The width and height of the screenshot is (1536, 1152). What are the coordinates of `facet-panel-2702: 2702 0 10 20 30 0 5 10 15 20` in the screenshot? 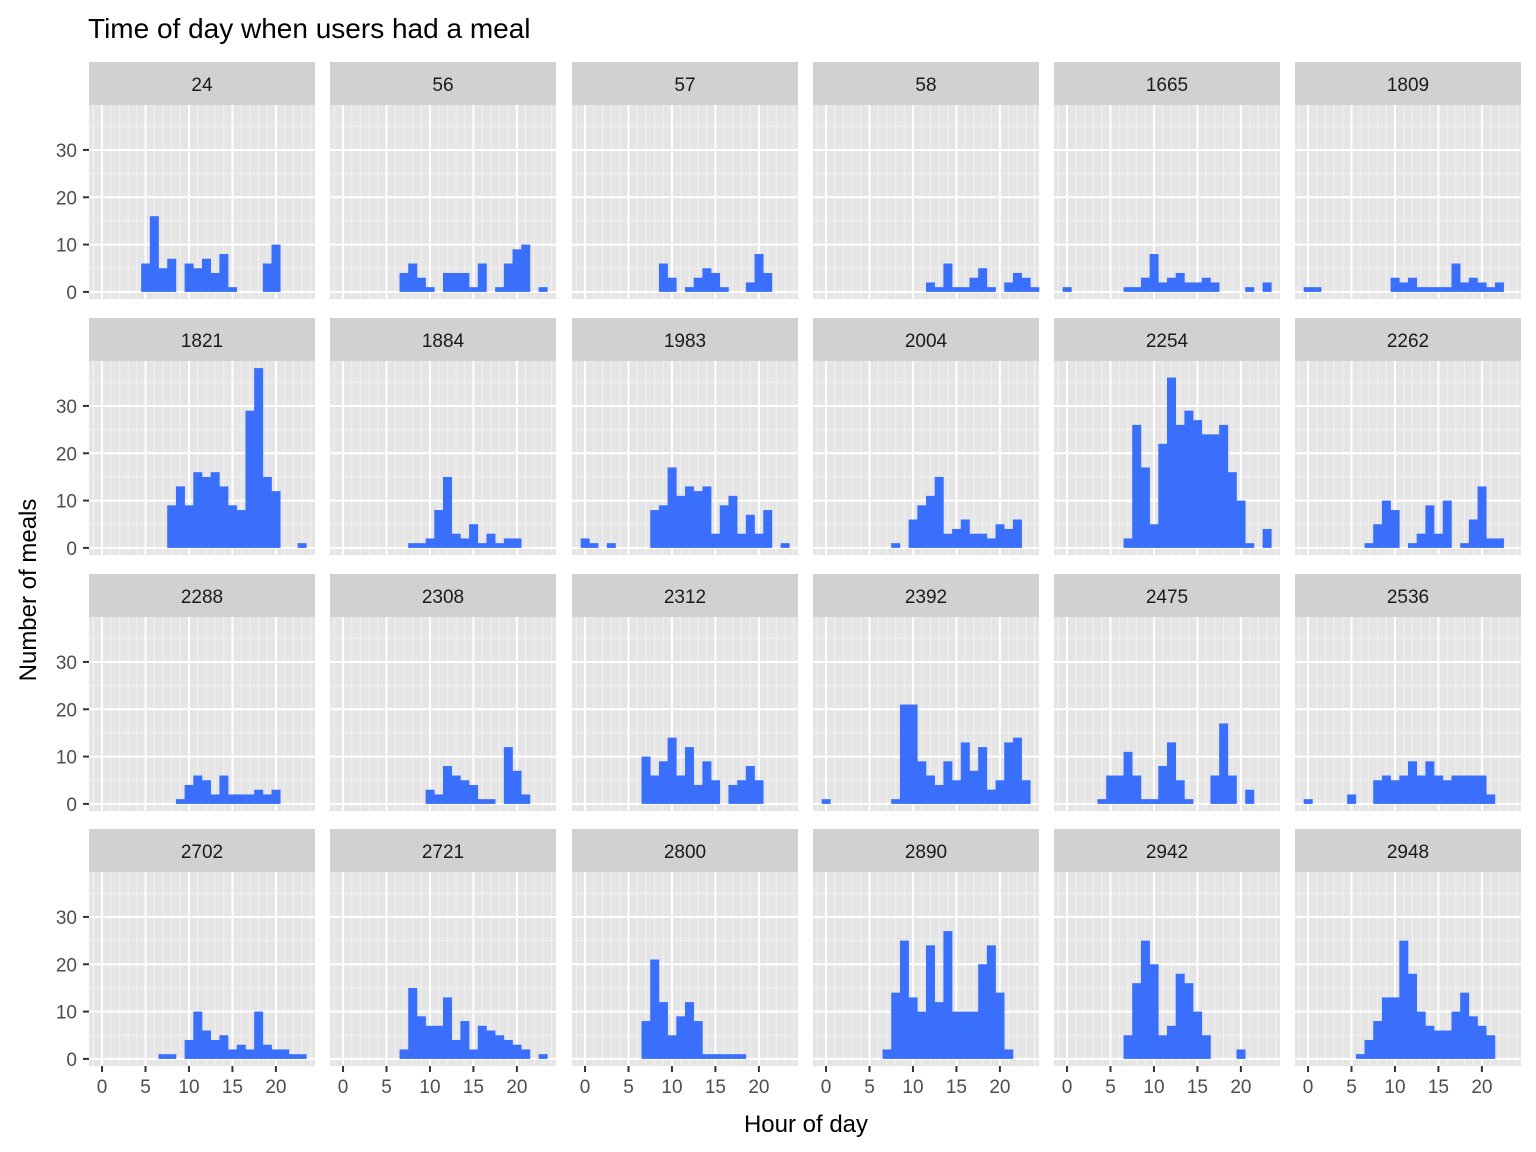 It's located at (185, 963).